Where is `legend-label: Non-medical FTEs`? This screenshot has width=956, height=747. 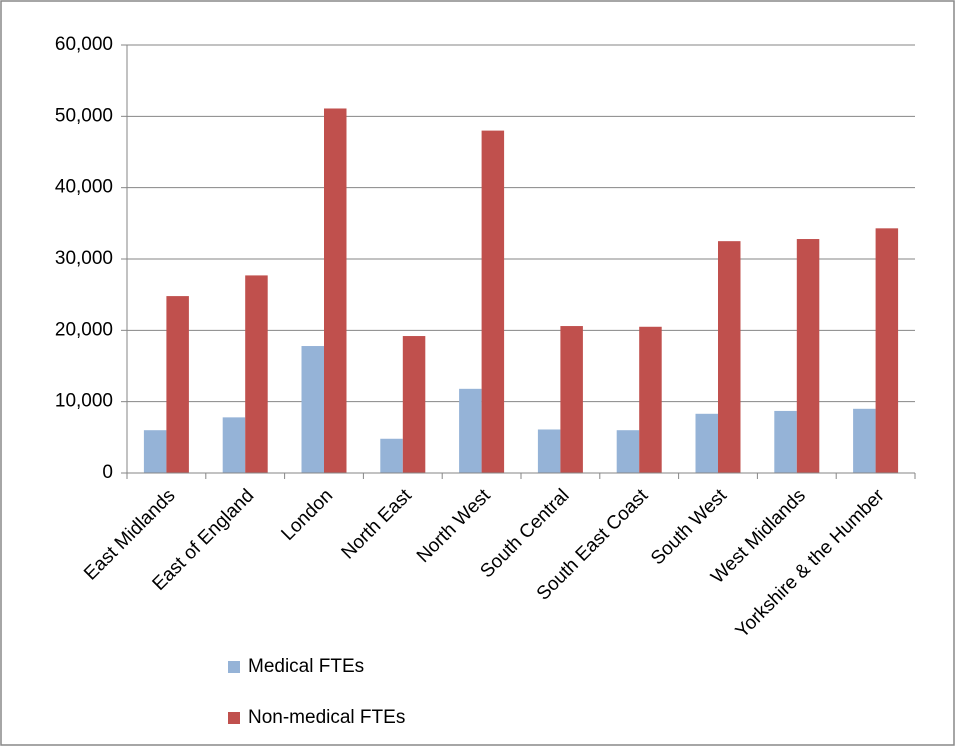 legend-label: Non-medical FTEs is located at coordinates (326, 717).